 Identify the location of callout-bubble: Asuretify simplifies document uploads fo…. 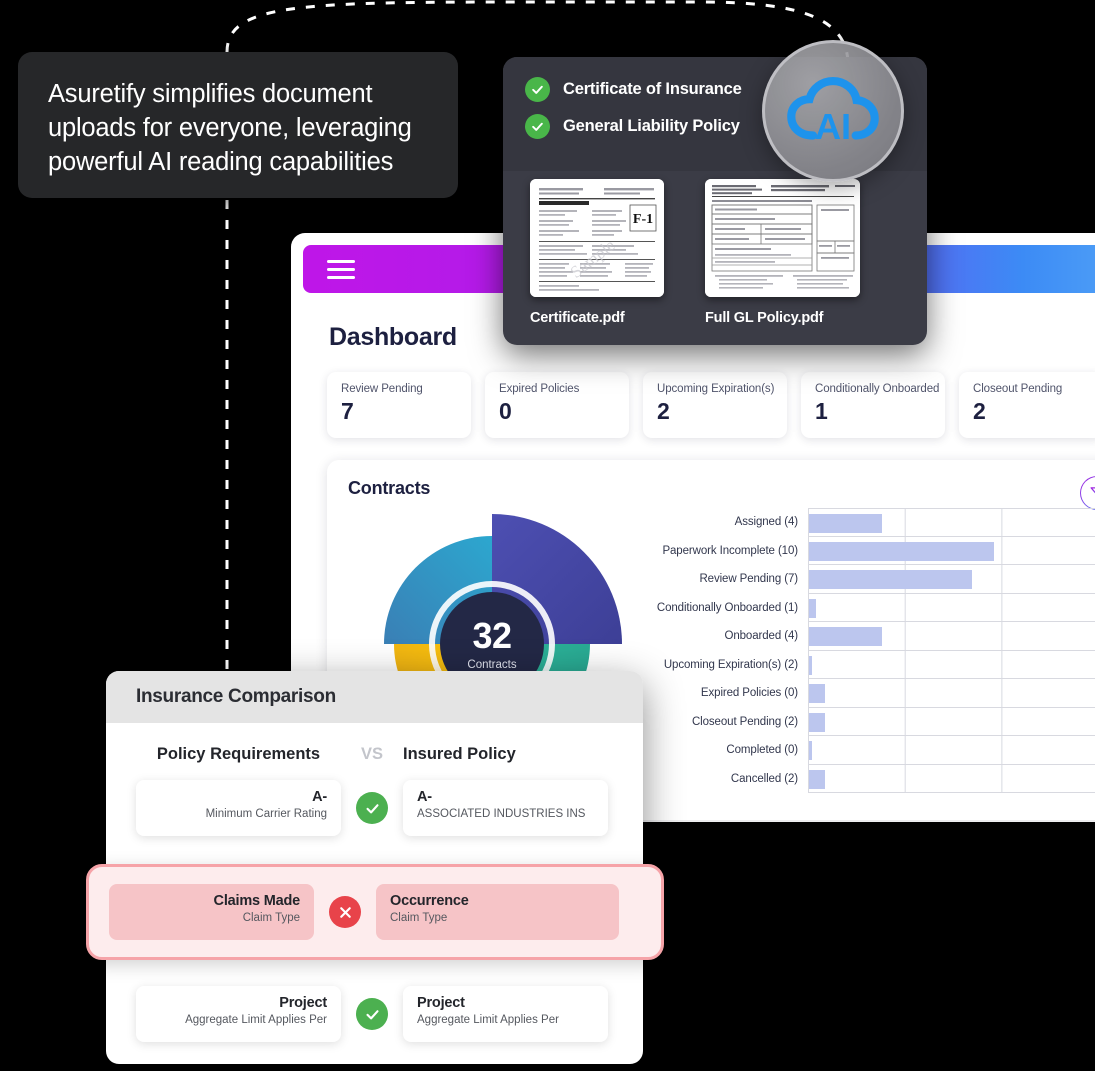
(238, 125).